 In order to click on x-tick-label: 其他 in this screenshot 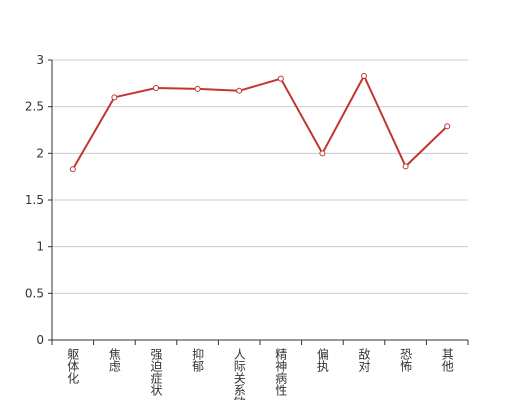, I will do `click(447, 360)`.